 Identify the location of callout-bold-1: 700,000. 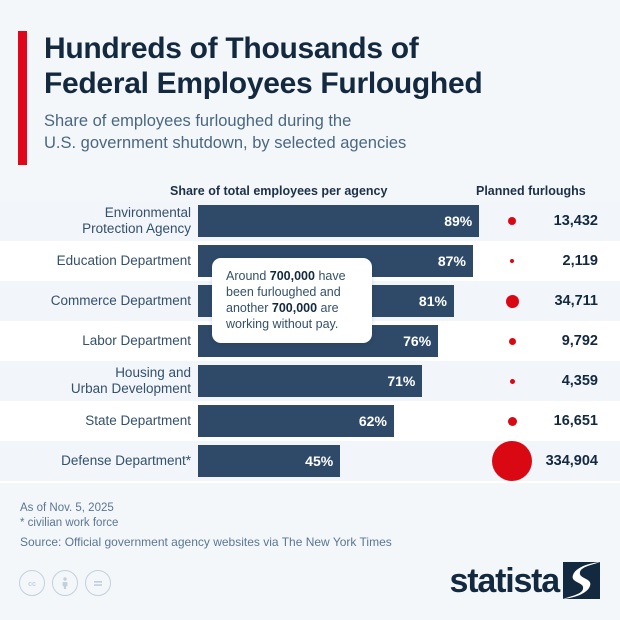
(292, 276).